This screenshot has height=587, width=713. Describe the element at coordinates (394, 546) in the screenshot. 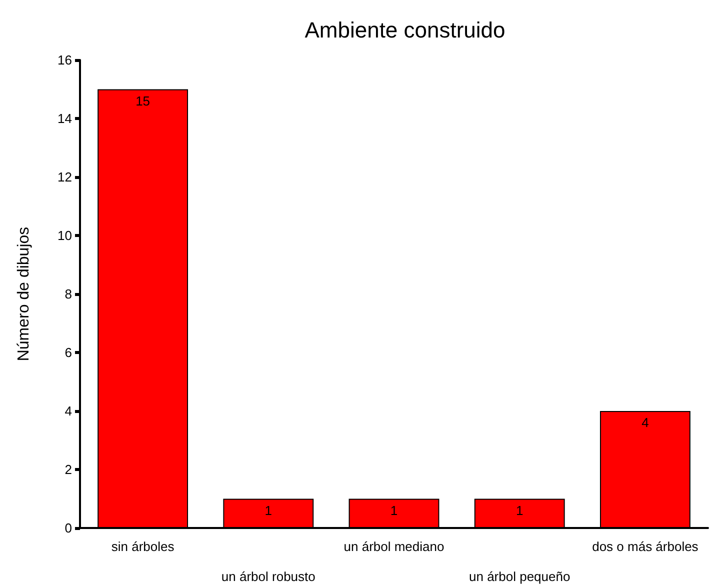

I see `x-tick-label: un árbol mediano` at that location.